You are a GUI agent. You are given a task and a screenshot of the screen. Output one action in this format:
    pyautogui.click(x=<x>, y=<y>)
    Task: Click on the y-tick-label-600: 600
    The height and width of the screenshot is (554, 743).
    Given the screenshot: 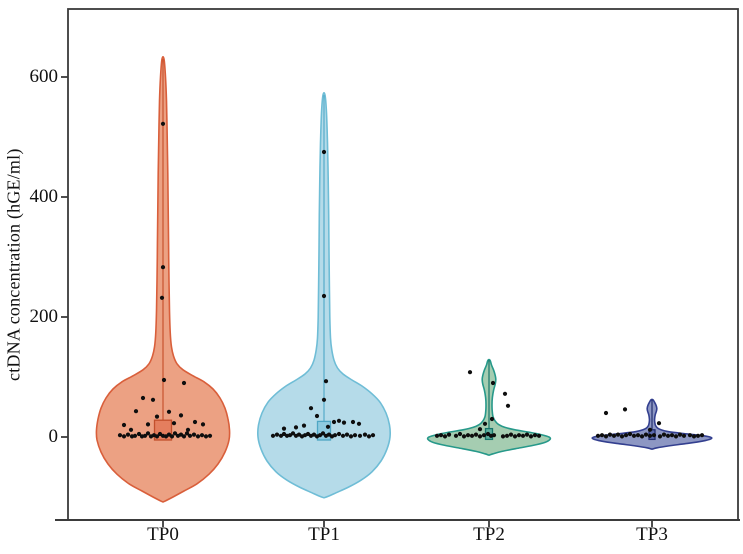 What is the action you would take?
    pyautogui.click(x=44, y=76)
    